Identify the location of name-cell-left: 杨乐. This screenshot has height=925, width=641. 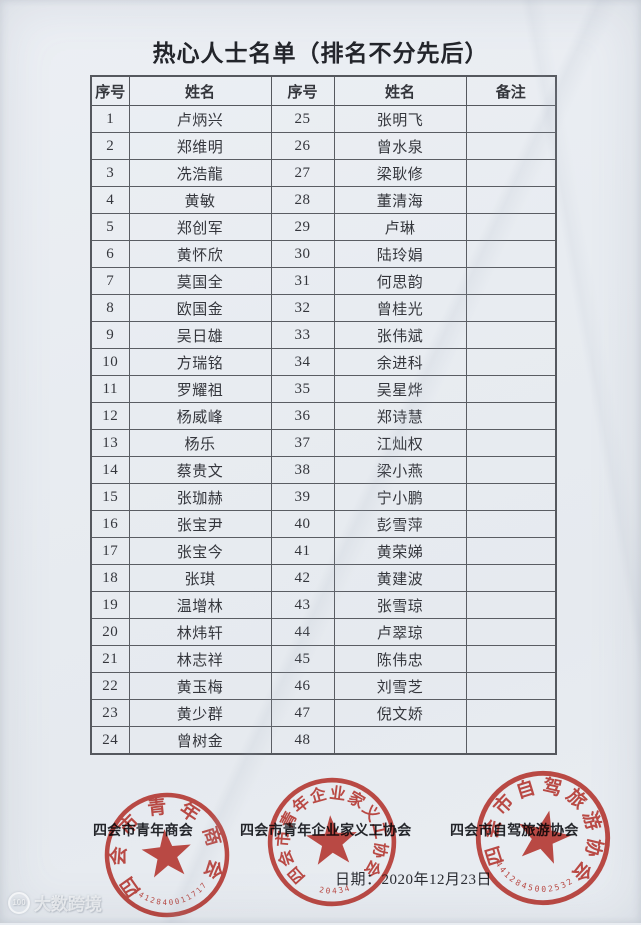
(200, 443).